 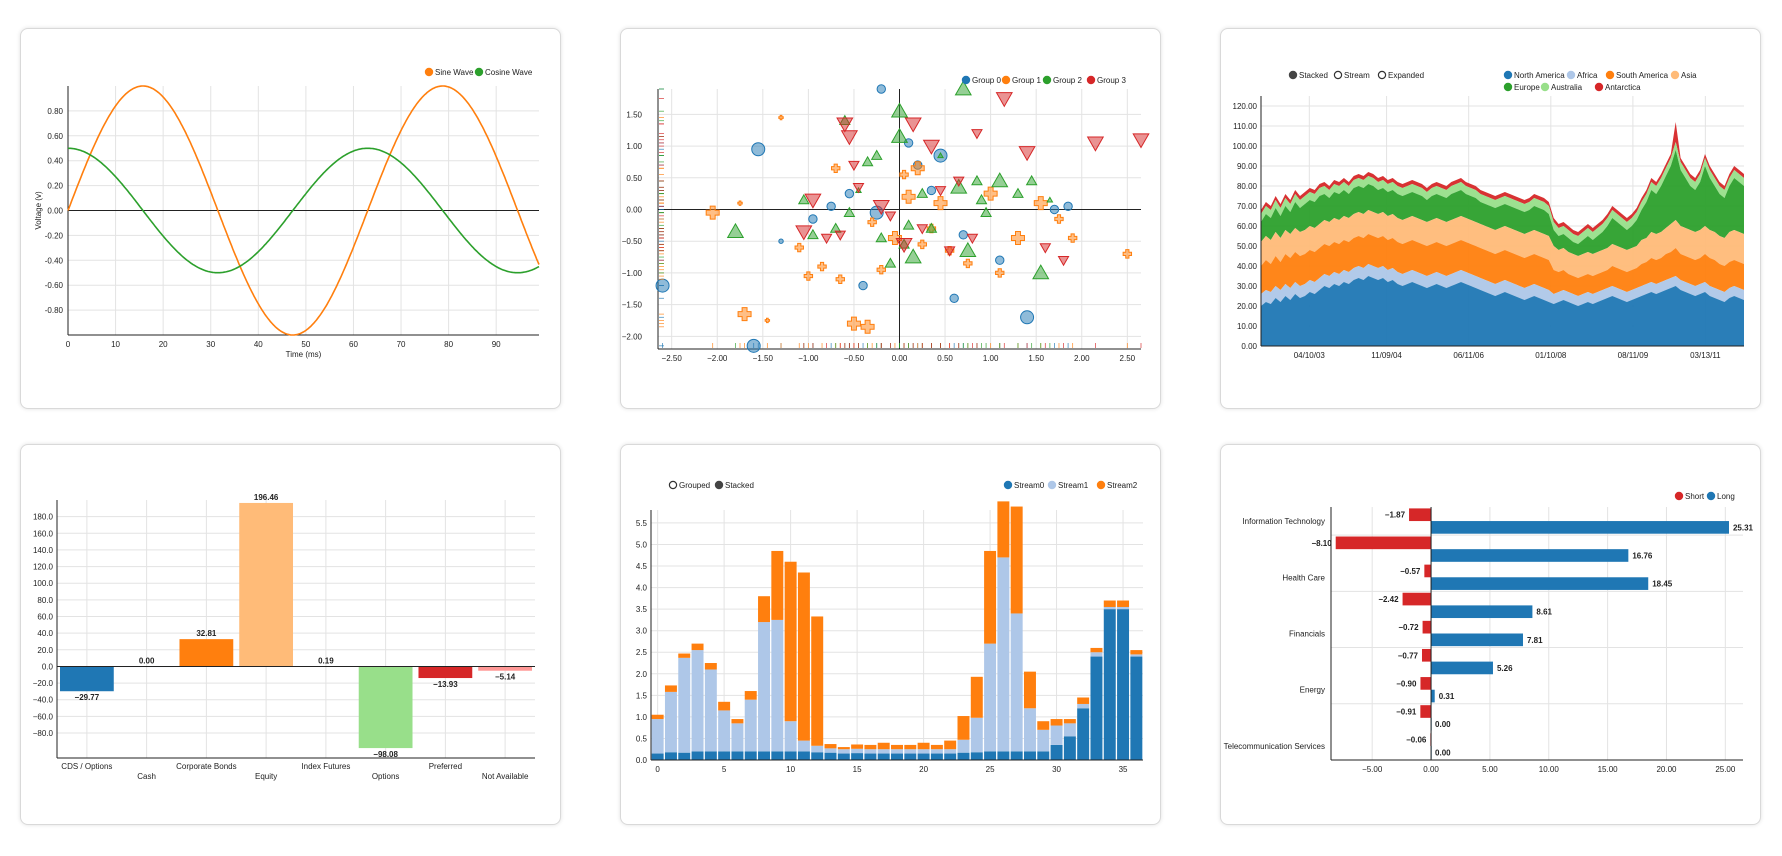 I want to click on bar-equity, so click(x=266, y=584).